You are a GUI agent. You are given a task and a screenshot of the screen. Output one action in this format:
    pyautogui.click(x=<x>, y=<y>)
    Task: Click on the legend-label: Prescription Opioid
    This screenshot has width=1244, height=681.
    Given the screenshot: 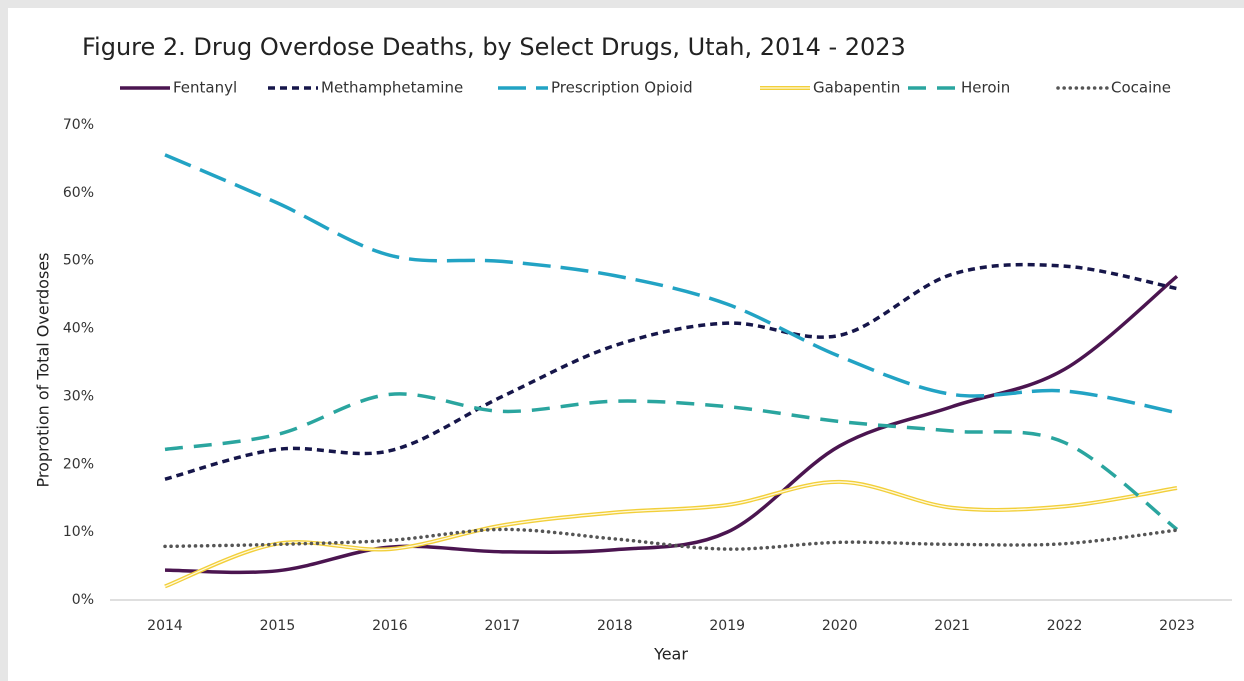 What is the action you would take?
    pyautogui.click(x=622, y=88)
    